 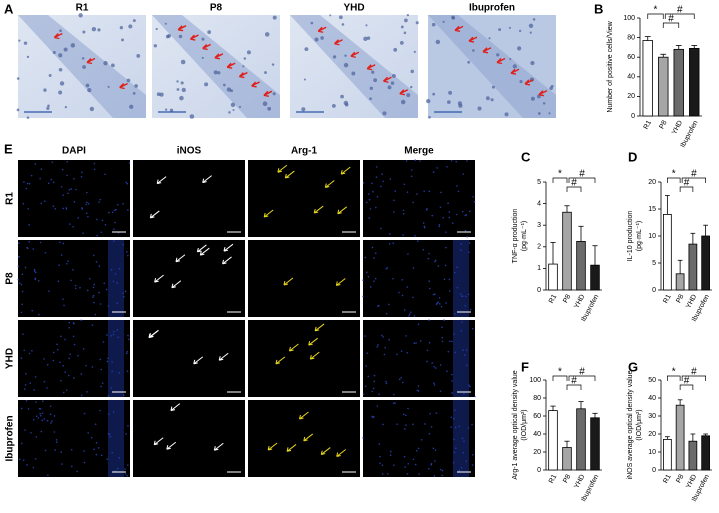 I want to click on y-axis-unit: (pg·mL⁻¹), so click(x=639, y=236).